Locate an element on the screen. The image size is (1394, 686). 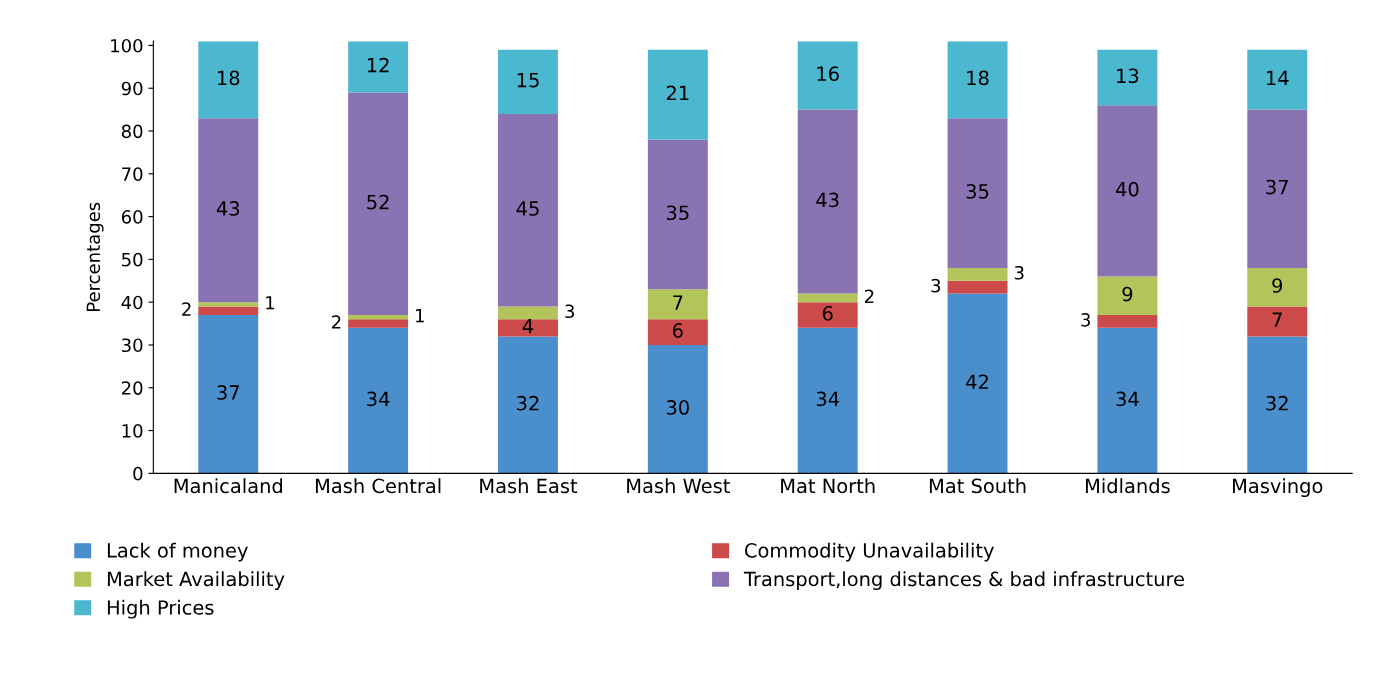
legend-label: Transport,long distances & bad infrastructure is located at coordinates (963, 581).